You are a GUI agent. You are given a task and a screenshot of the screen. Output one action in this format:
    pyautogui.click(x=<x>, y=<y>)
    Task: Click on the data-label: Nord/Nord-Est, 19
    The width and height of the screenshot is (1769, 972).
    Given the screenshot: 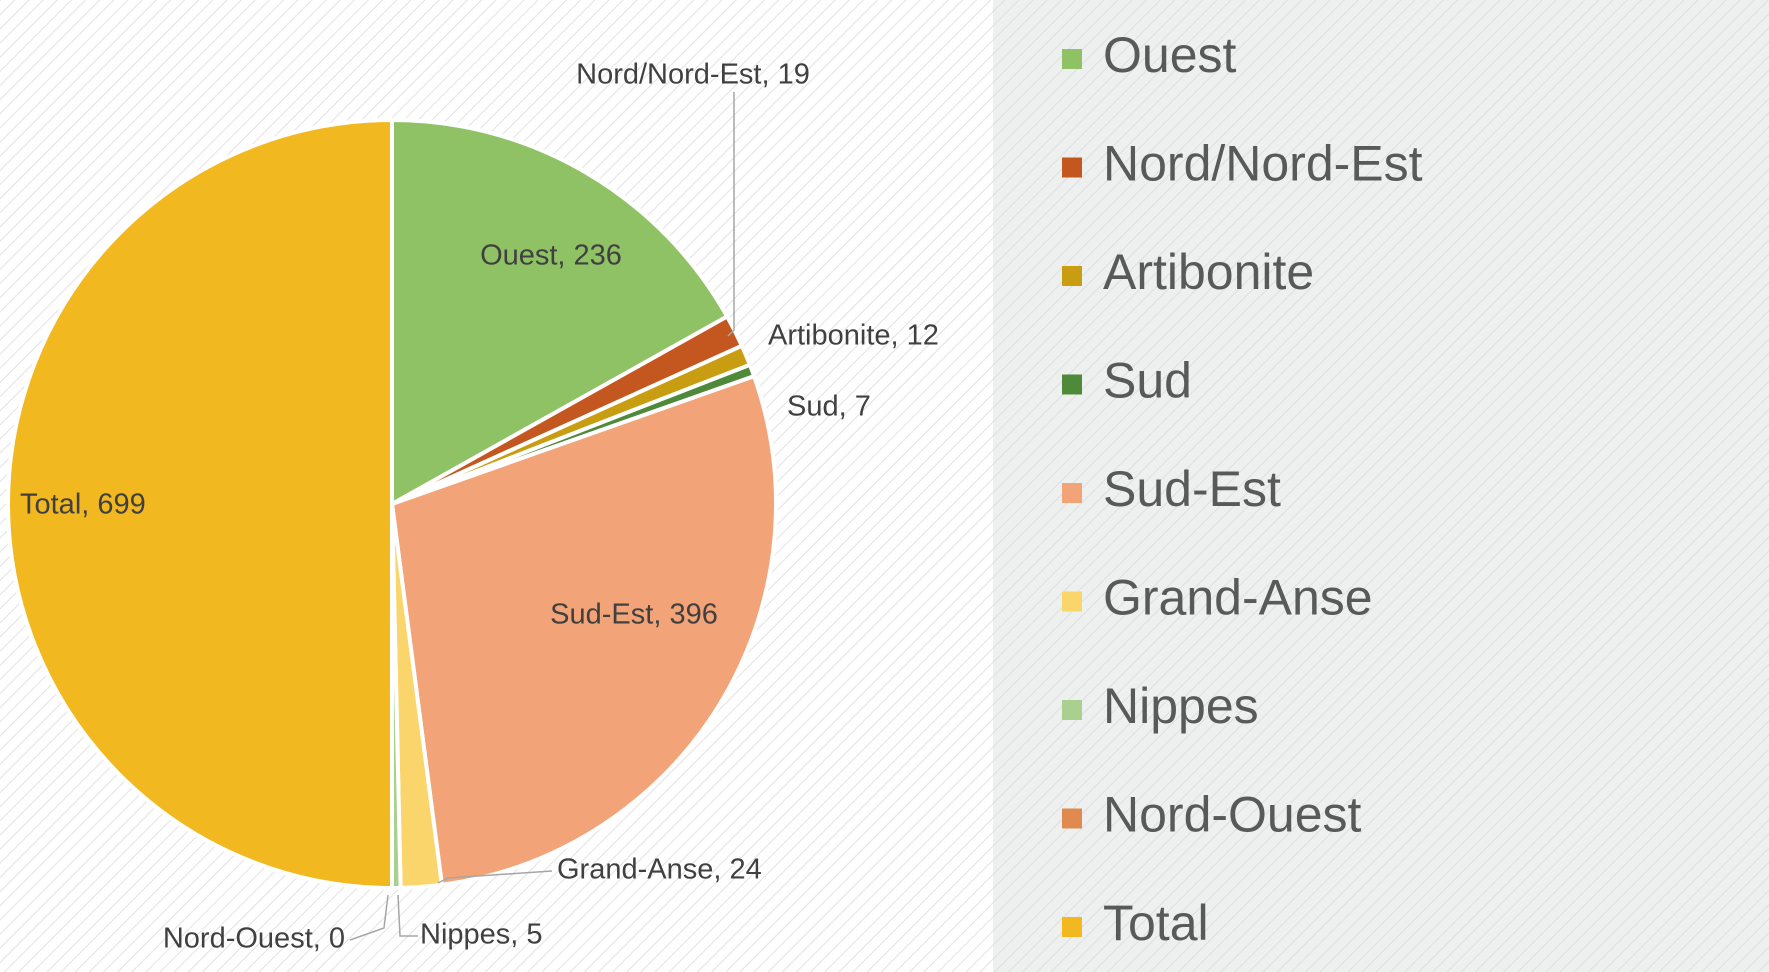 What is the action you would take?
    pyautogui.click(x=693, y=75)
    